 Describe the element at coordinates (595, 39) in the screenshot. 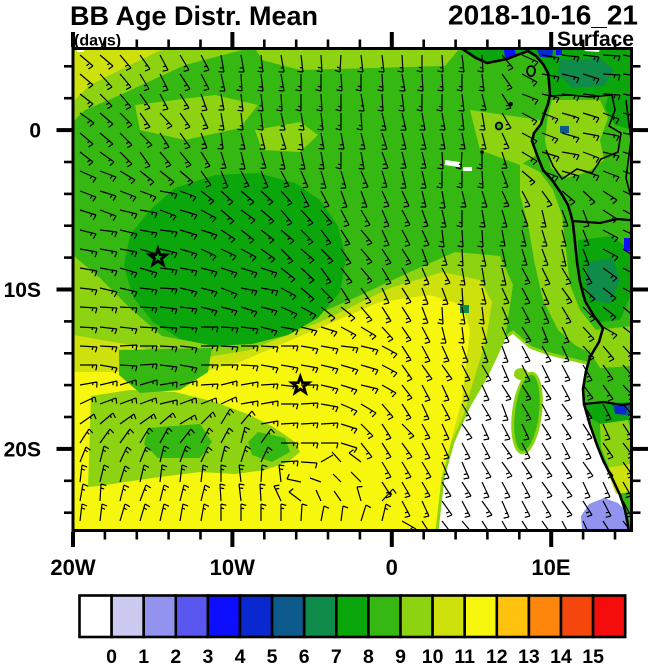

I see `svg-text: Surface` at that location.